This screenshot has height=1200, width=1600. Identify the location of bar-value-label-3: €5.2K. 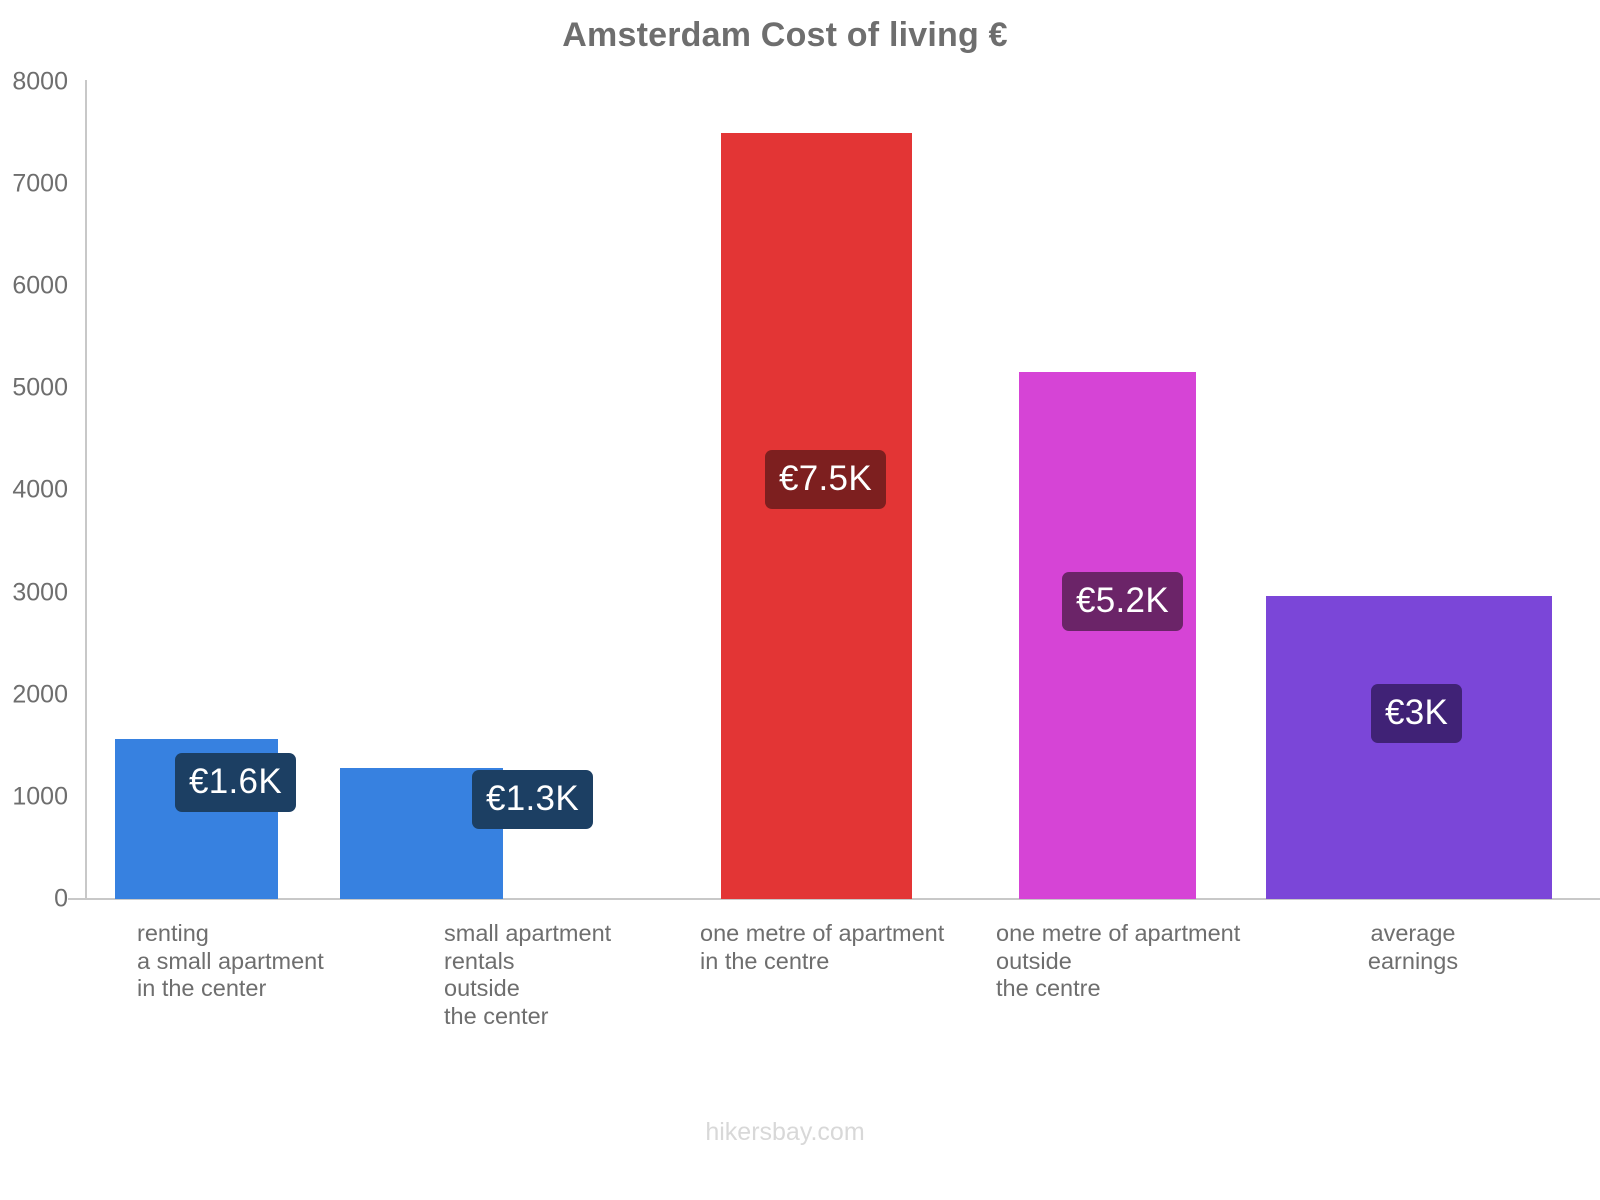
(1122, 601).